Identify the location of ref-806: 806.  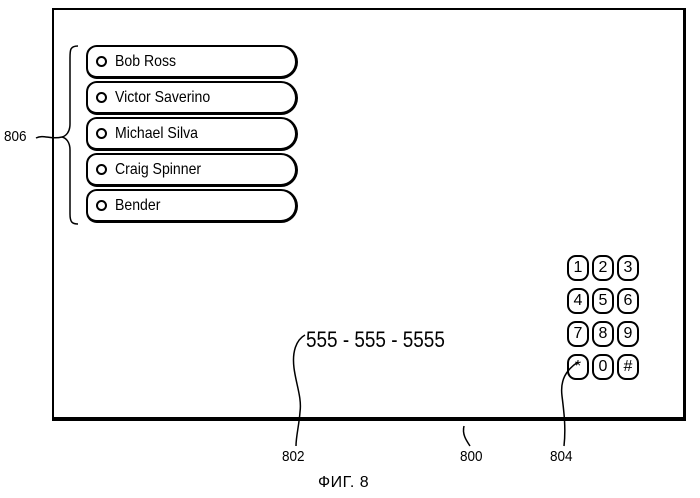
(15, 136).